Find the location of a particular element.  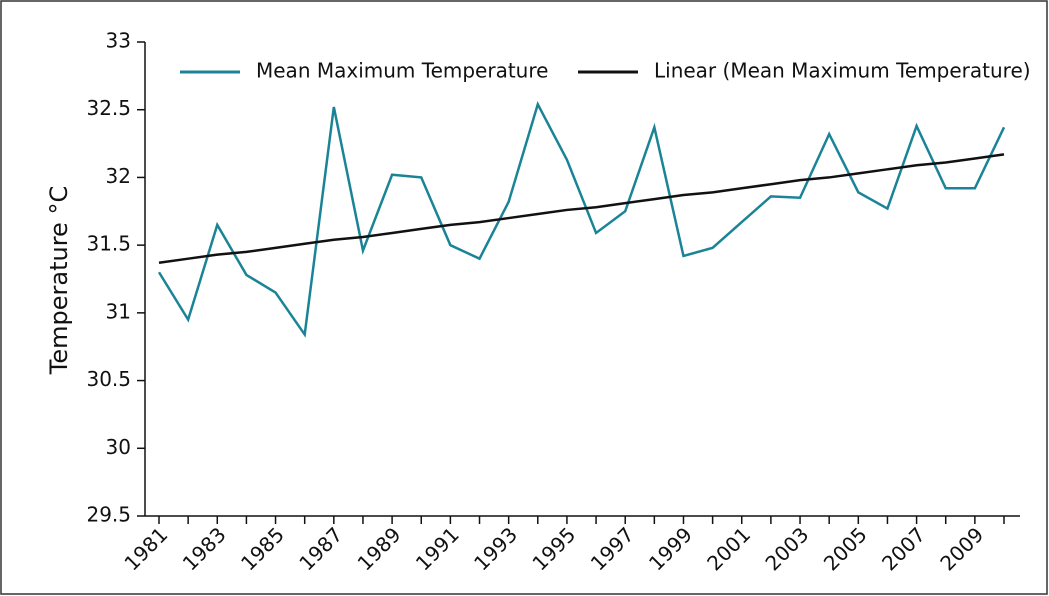

x-tick-label: 2007 is located at coordinates (903, 548).